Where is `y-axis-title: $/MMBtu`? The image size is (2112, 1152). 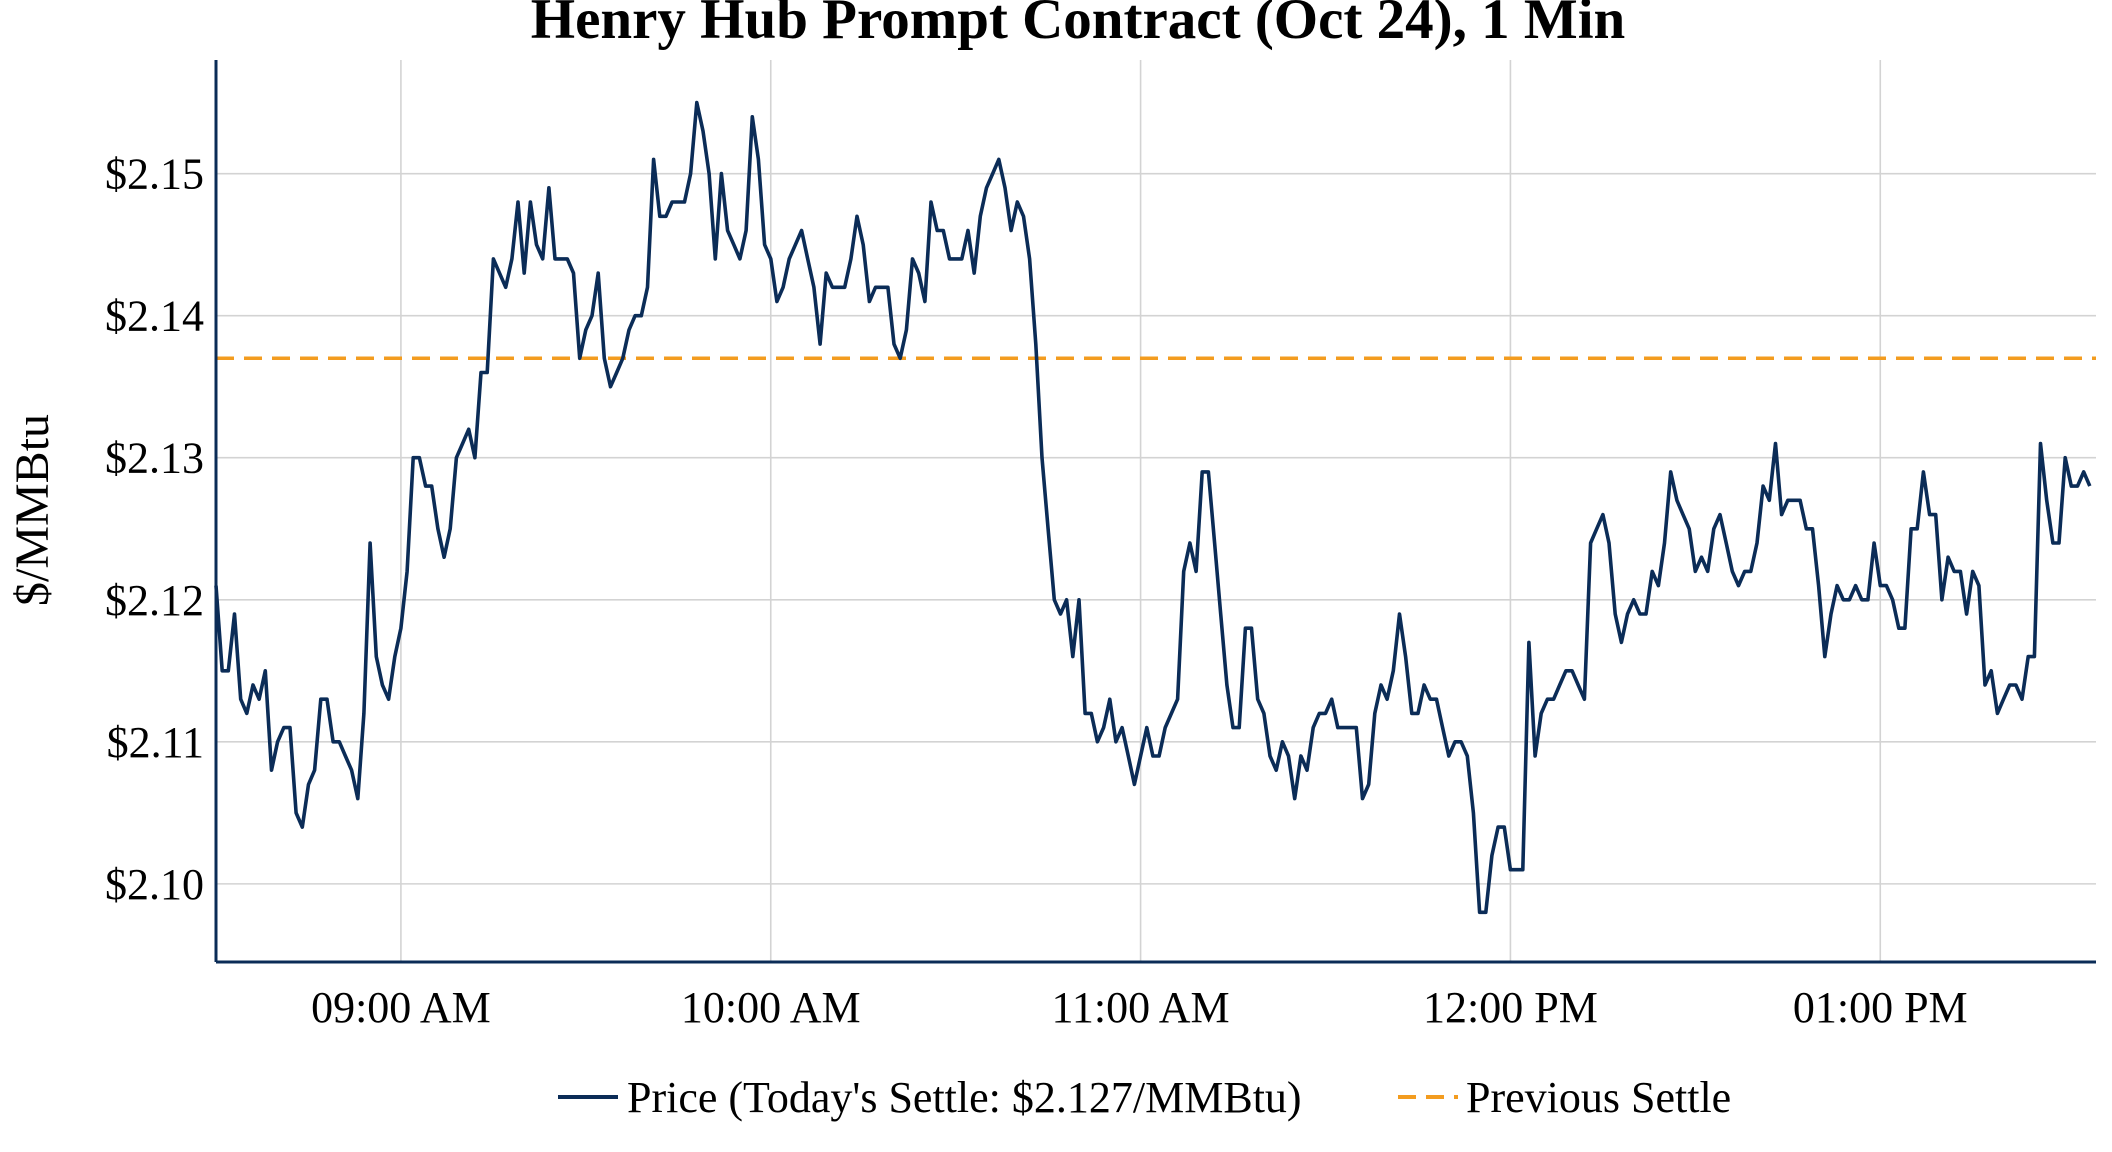
y-axis-title: $/MMBtu is located at coordinates (32, 510).